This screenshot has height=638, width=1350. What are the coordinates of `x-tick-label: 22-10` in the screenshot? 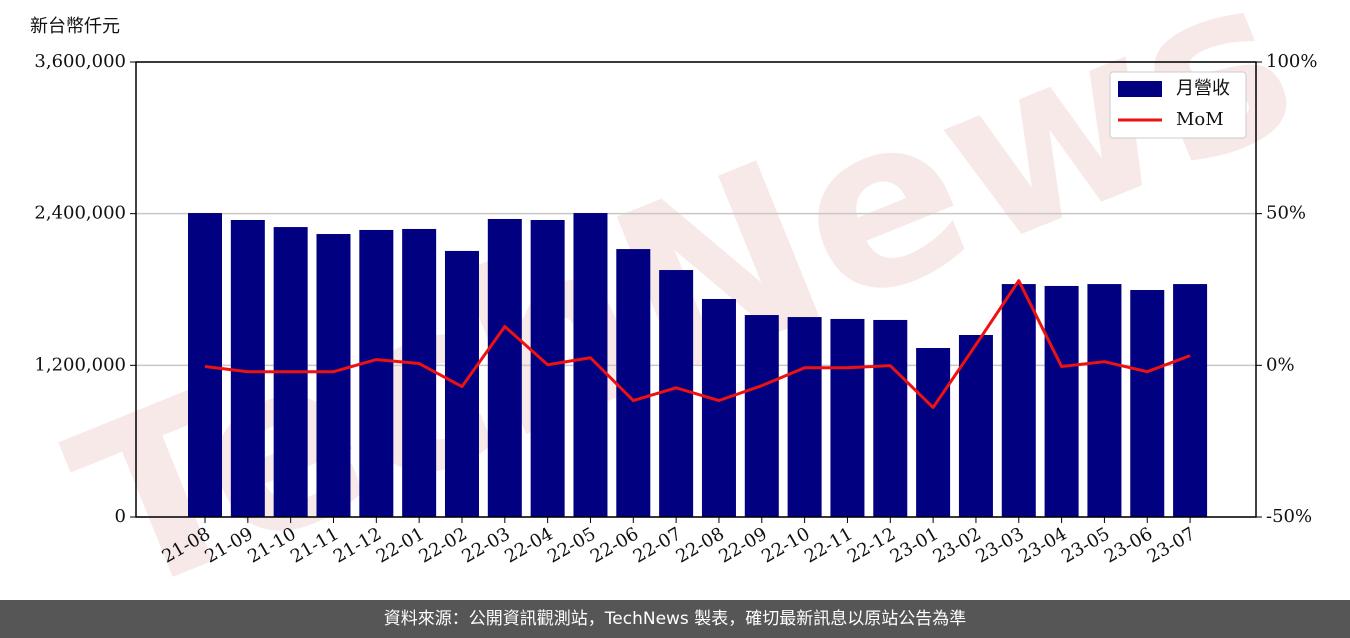 It's located at (785, 545).